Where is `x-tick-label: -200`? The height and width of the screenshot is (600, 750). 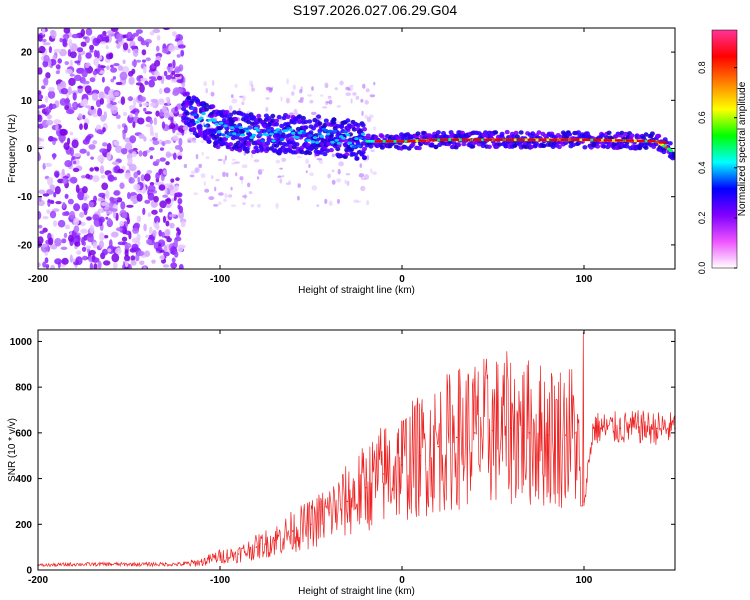 x-tick-label: -200 is located at coordinates (38, 580).